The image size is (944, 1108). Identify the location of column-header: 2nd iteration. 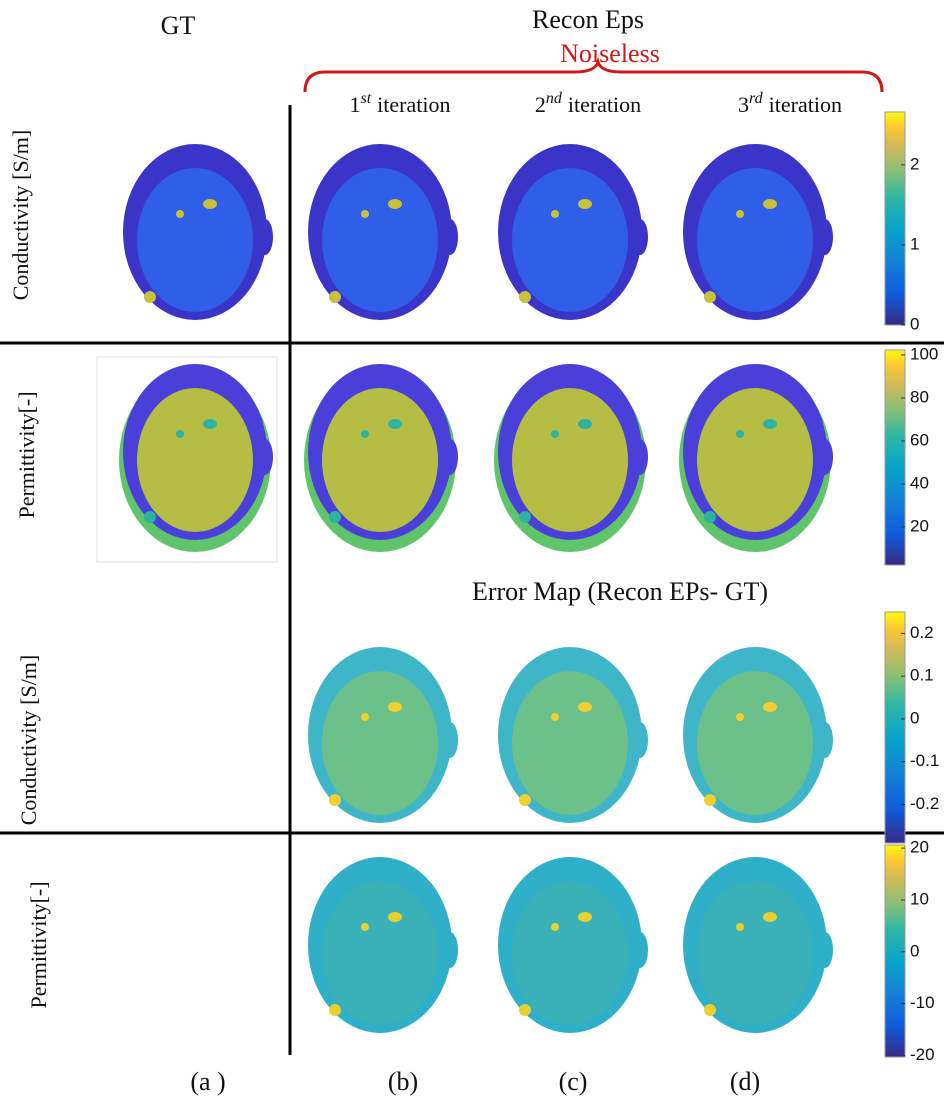
(588, 103).